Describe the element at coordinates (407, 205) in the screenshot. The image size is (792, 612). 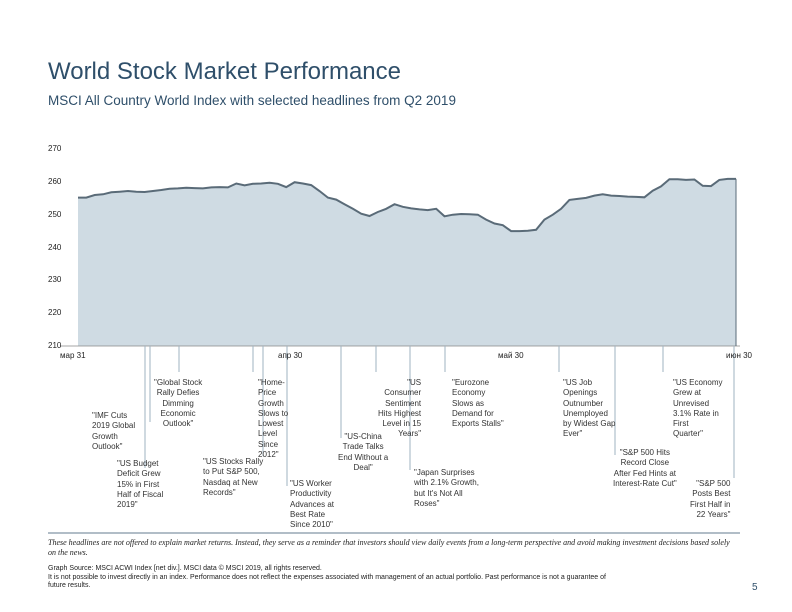
I see `index-line` at that location.